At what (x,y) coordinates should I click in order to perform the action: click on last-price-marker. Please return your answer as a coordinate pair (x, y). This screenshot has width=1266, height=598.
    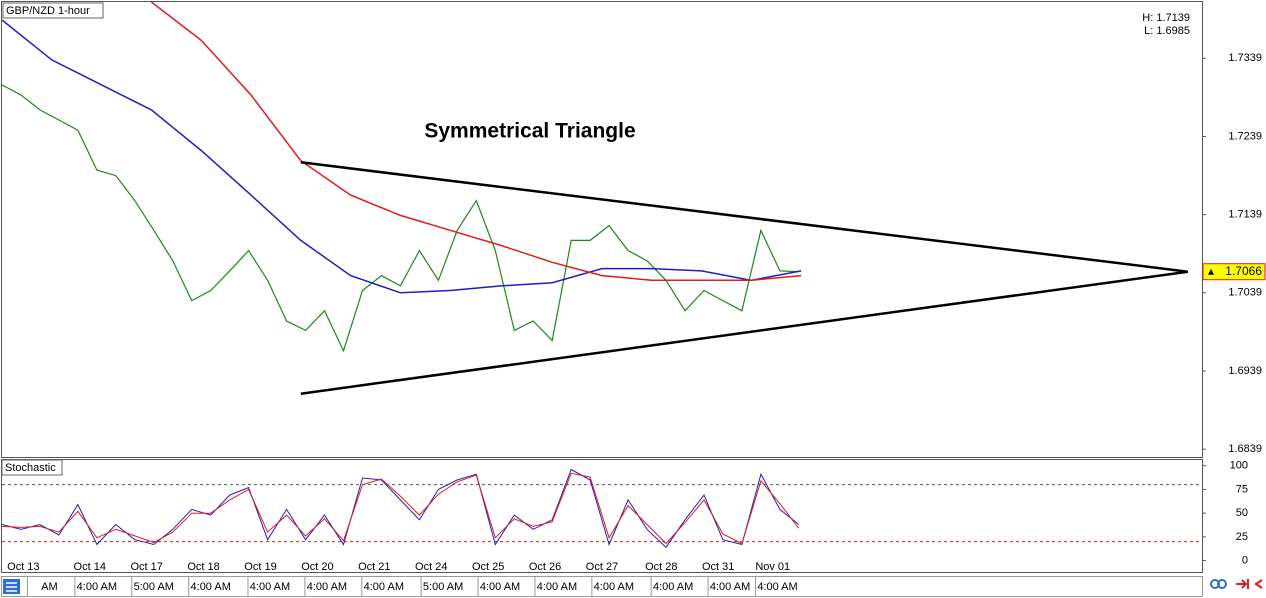
    Looking at the image, I should click on (1211, 271).